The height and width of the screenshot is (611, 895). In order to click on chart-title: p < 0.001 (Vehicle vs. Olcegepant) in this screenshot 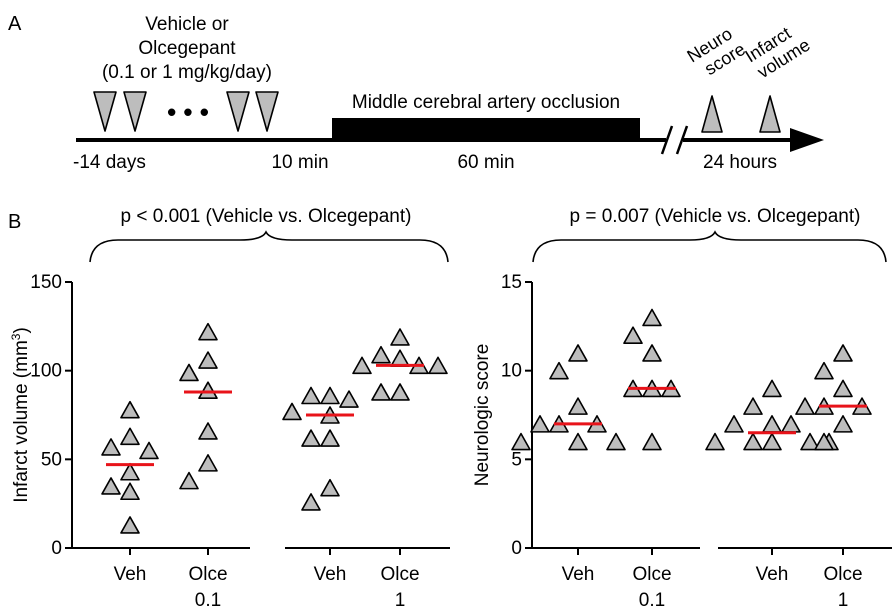, I will do `click(266, 216)`.